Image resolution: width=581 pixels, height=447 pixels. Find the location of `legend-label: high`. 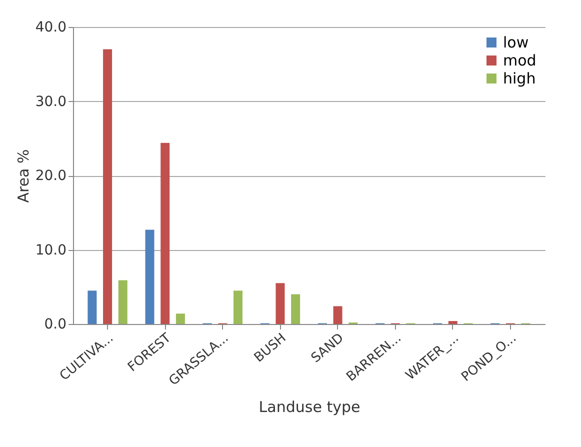

legend-label: high is located at coordinates (519, 79).